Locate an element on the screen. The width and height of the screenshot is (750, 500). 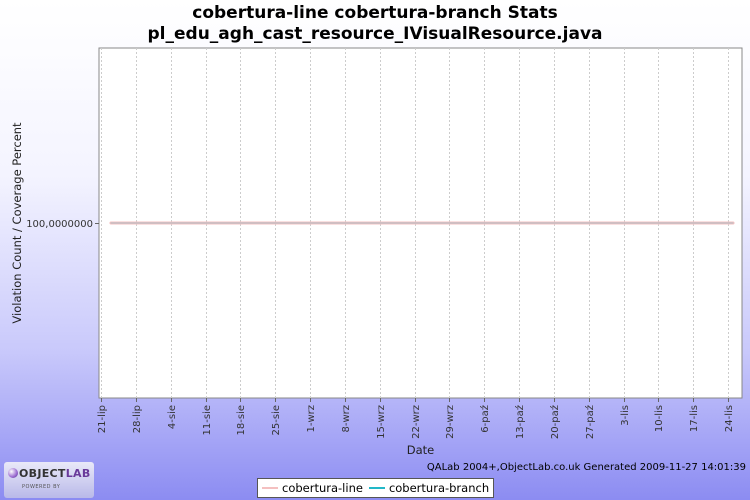
x-tick-label: 1-wrz is located at coordinates (311, 419).